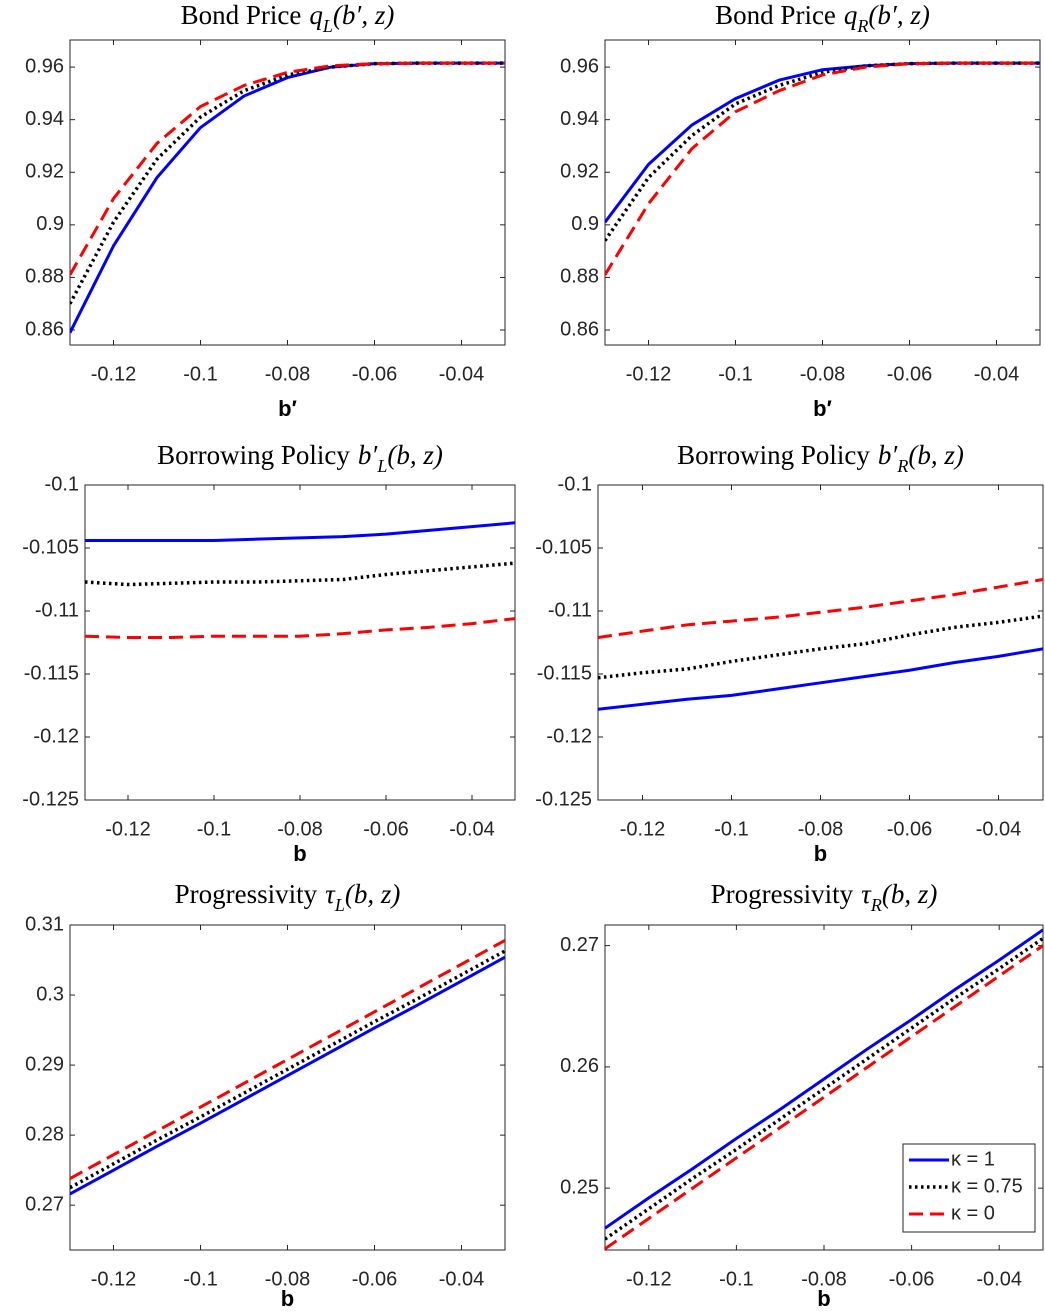 The height and width of the screenshot is (1316, 1045). I want to click on y-tick-label: 0.31, so click(44, 924).